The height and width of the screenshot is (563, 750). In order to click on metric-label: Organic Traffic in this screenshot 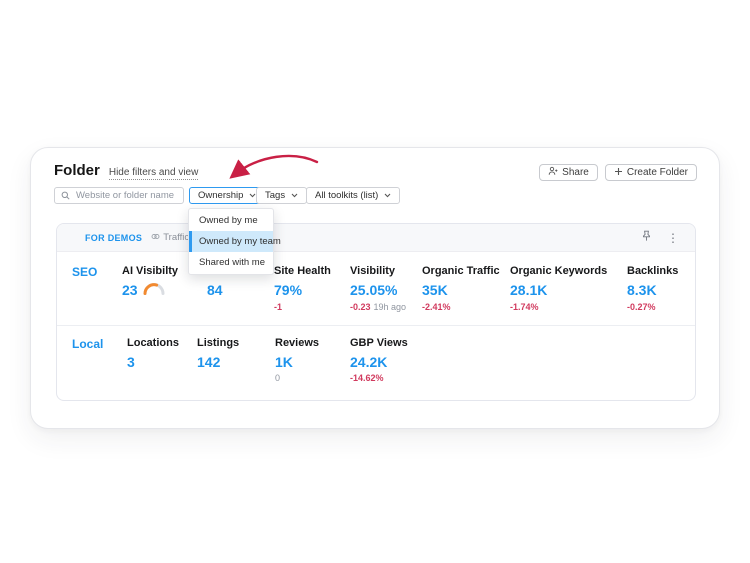, I will do `click(461, 271)`.